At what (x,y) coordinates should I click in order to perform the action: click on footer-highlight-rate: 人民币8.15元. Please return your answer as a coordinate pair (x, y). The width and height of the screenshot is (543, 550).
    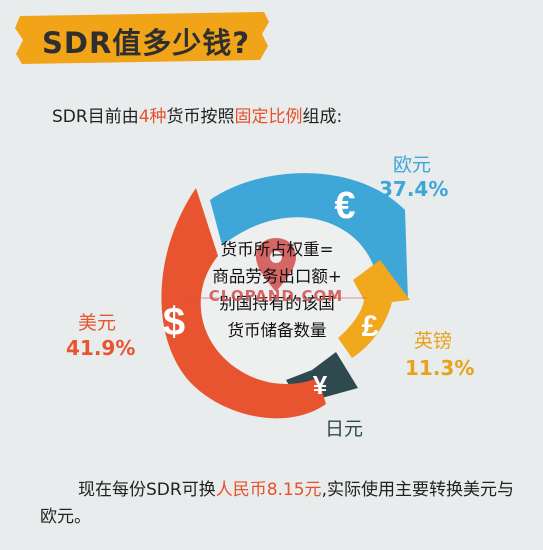
    Looking at the image, I should click on (268, 490).